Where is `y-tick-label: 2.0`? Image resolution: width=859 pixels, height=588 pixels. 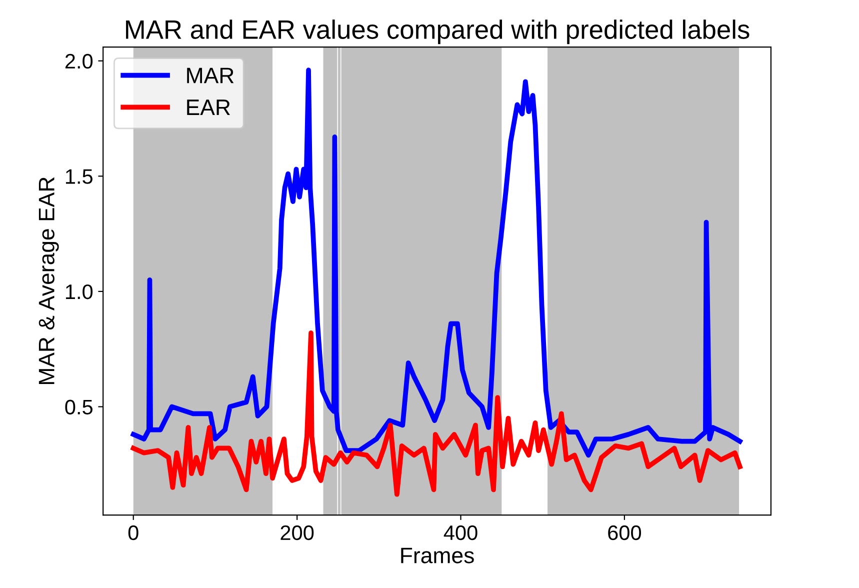
y-tick-label: 2.0 is located at coordinates (79, 61).